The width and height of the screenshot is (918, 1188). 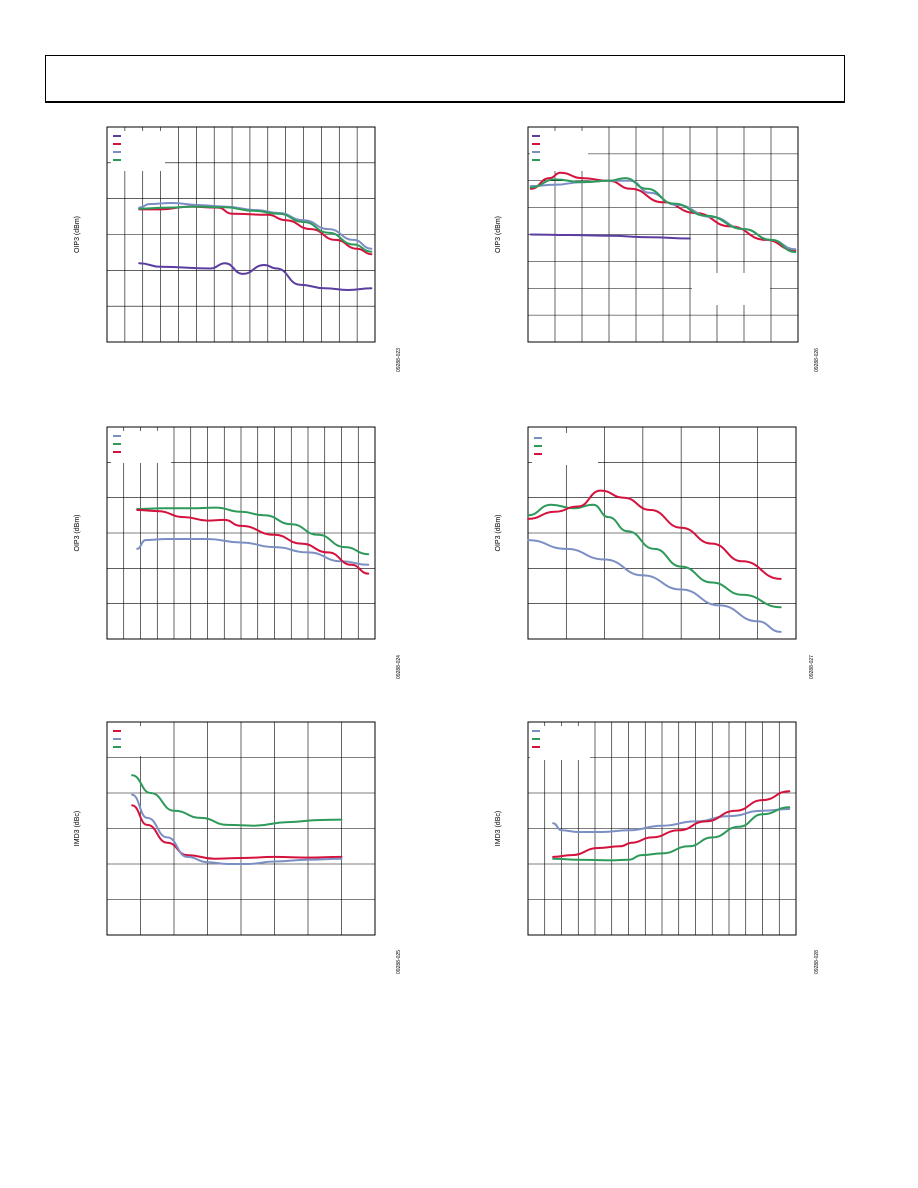 I want to click on chart-svg: OIP3 (dBm) 09288-024, so click(x=238, y=552).